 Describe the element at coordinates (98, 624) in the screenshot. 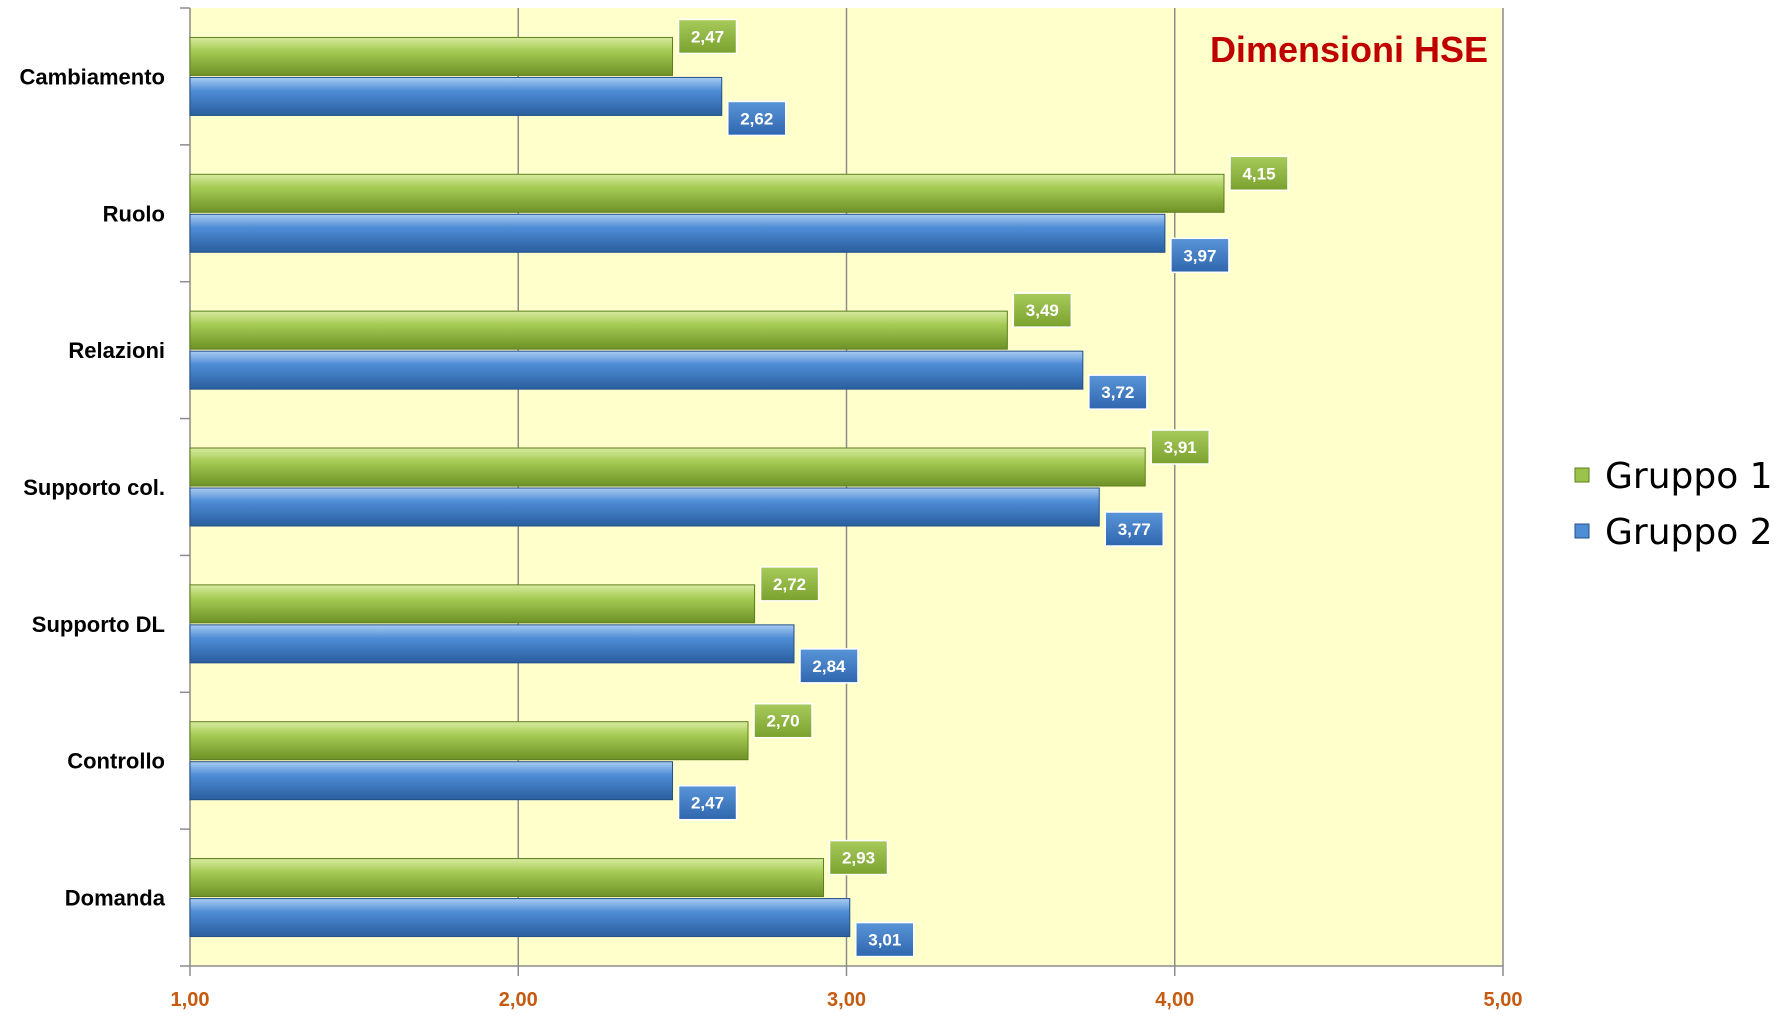

I see `category-label: Supporto DL` at that location.